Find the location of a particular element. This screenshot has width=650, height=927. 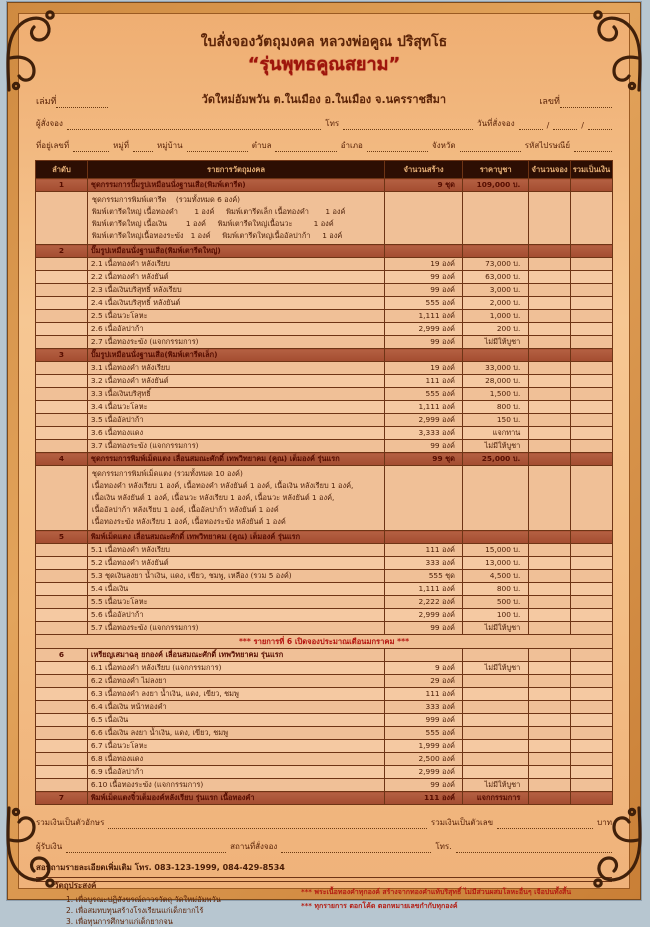

table-cell: 6.1 เนื้อทองคำ หลังเรียบ (แจกกรรมการ) is located at coordinates (236, 668).